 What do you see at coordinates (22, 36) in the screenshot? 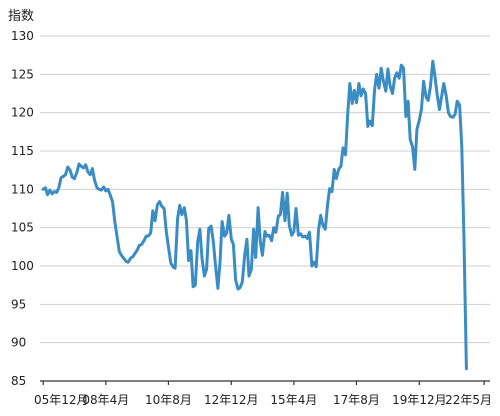
I see `y-tick-label: 130` at bounding box center [22, 36].